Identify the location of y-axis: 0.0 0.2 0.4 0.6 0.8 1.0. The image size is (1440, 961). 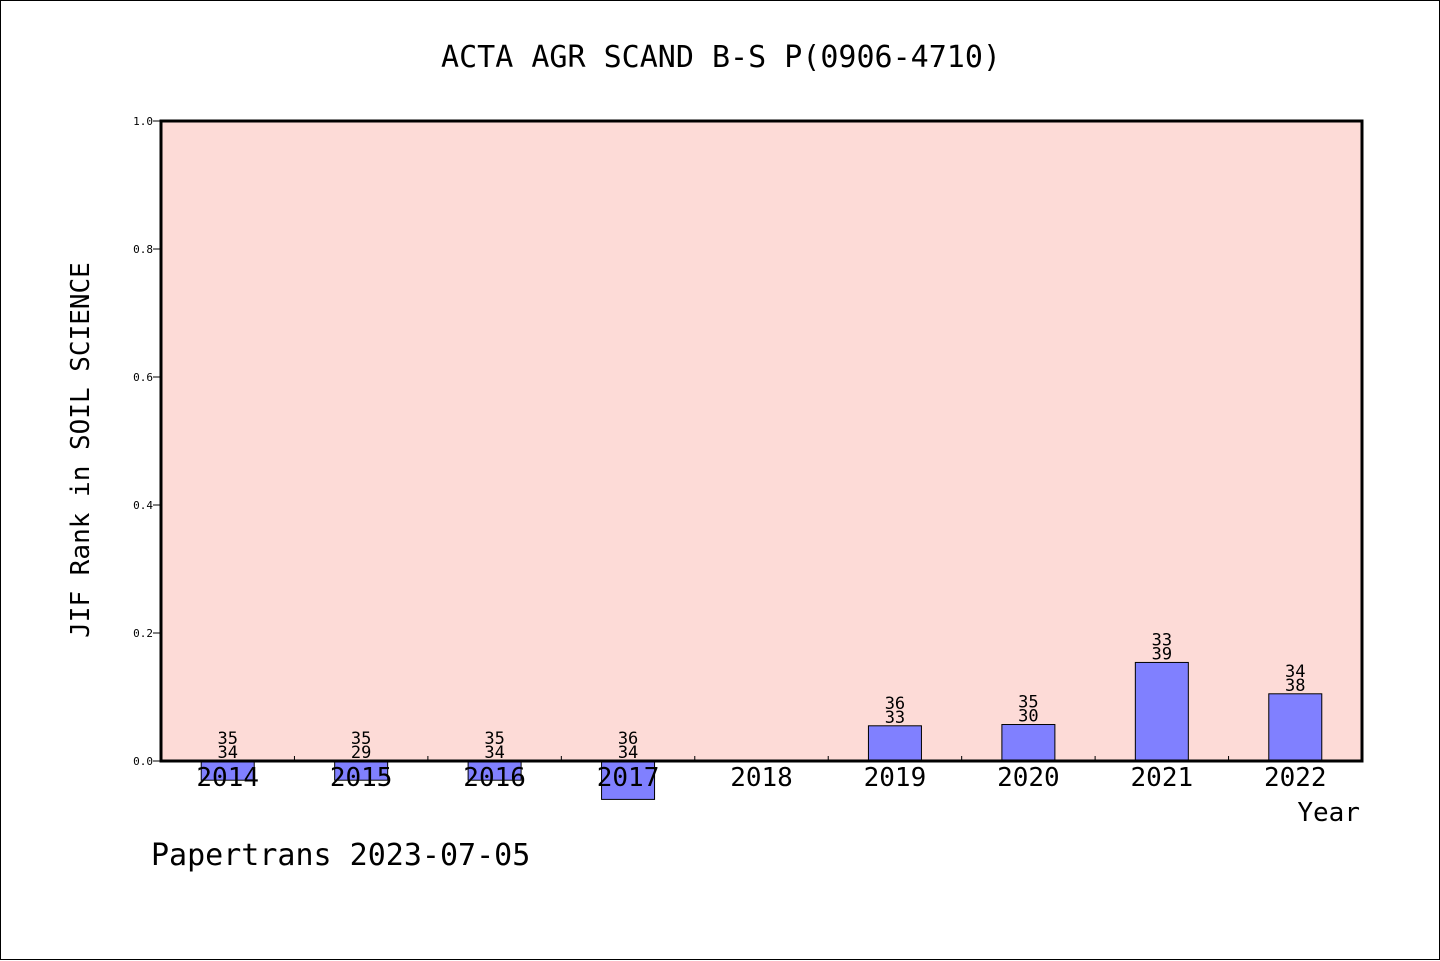
(147, 441).